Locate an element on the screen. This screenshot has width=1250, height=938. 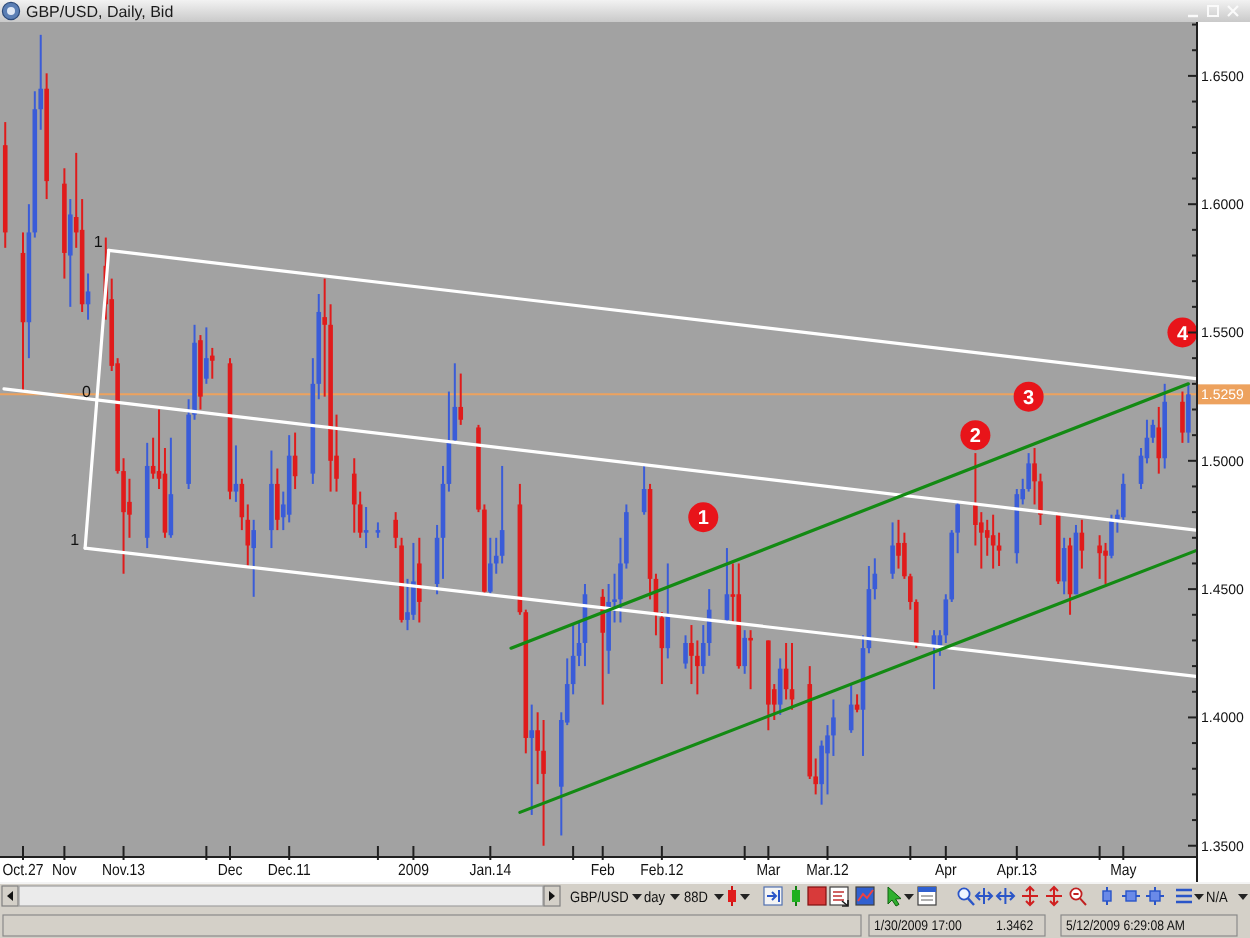
x-tick-label: Dec.11 is located at coordinates (289, 870).